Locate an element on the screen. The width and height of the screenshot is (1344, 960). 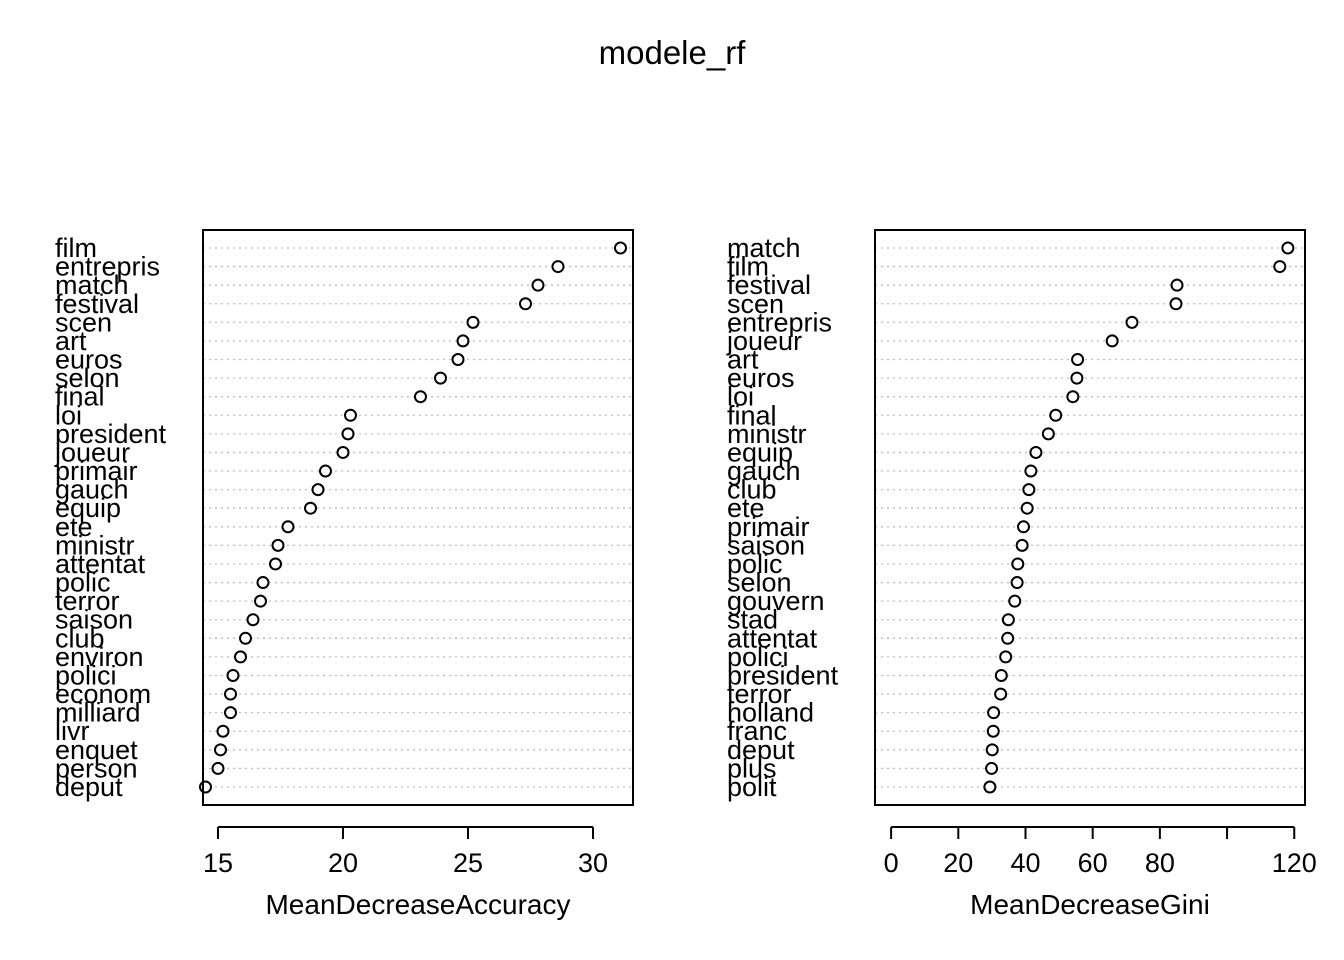
accuracy-point-match is located at coordinates (538, 285).